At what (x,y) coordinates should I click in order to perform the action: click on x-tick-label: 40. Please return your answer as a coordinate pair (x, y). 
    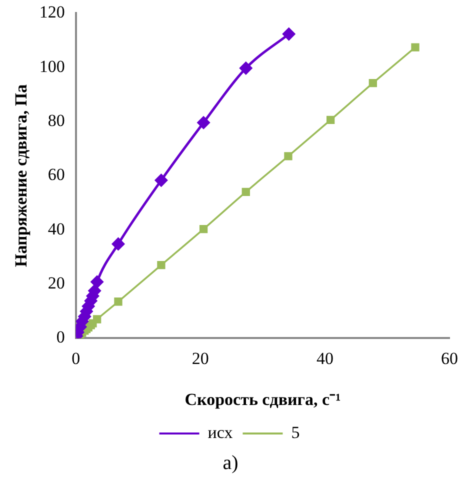
    Looking at the image, I should click on (325, 358).